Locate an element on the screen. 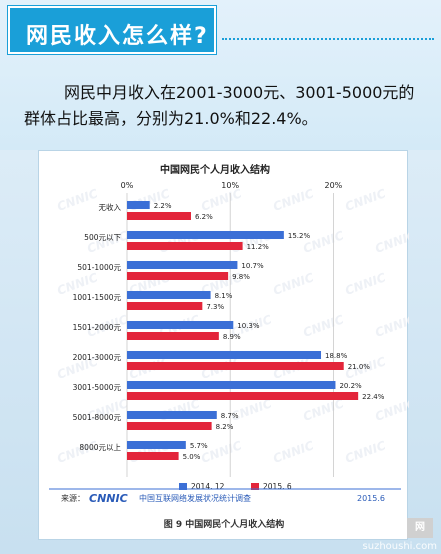  bar-value-label: 10.3% is located at coordinates (248, 326).